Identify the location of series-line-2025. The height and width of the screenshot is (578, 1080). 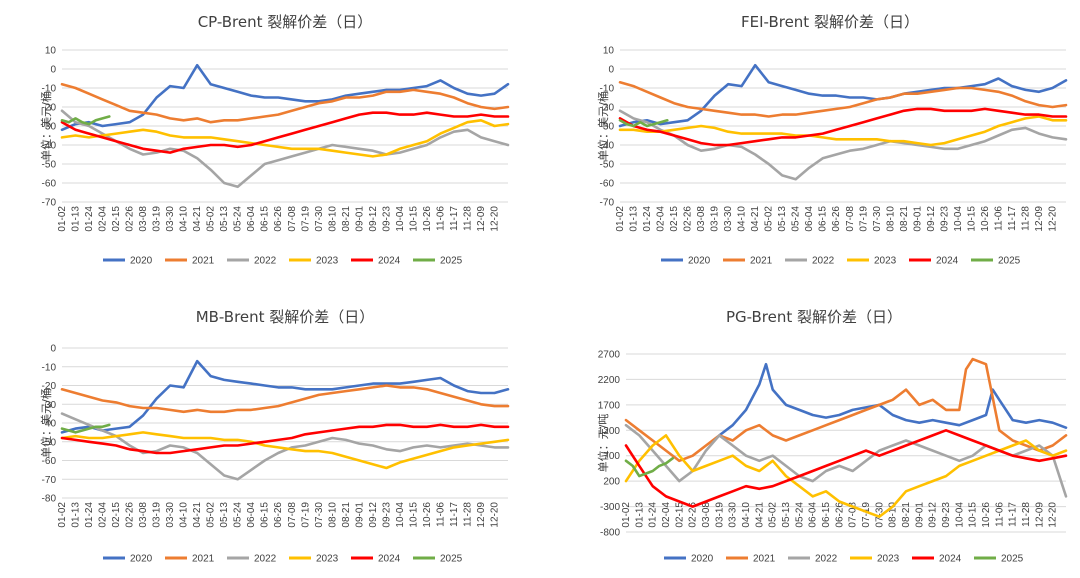
(85, 428).